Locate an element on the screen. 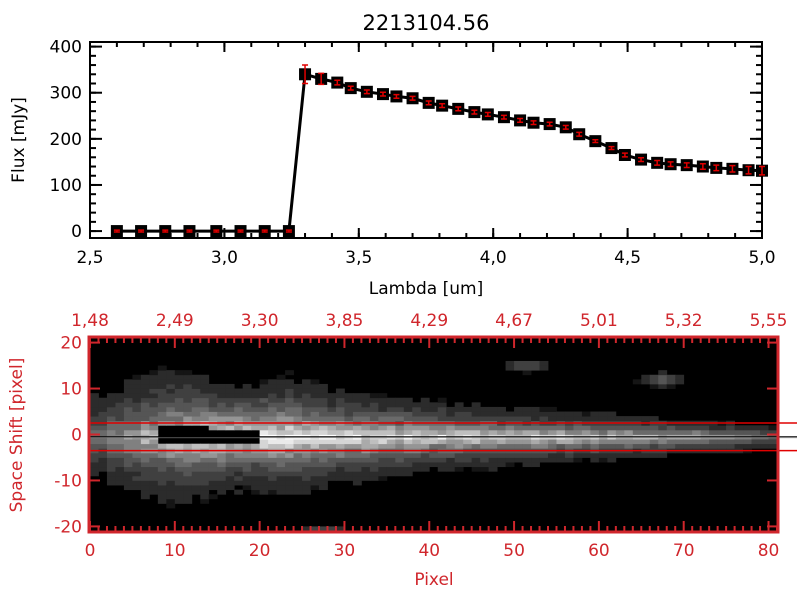 The width and height of the screenshot is (800, 600). x-tick-label: 4,0 is located at coordinates (493, 258).